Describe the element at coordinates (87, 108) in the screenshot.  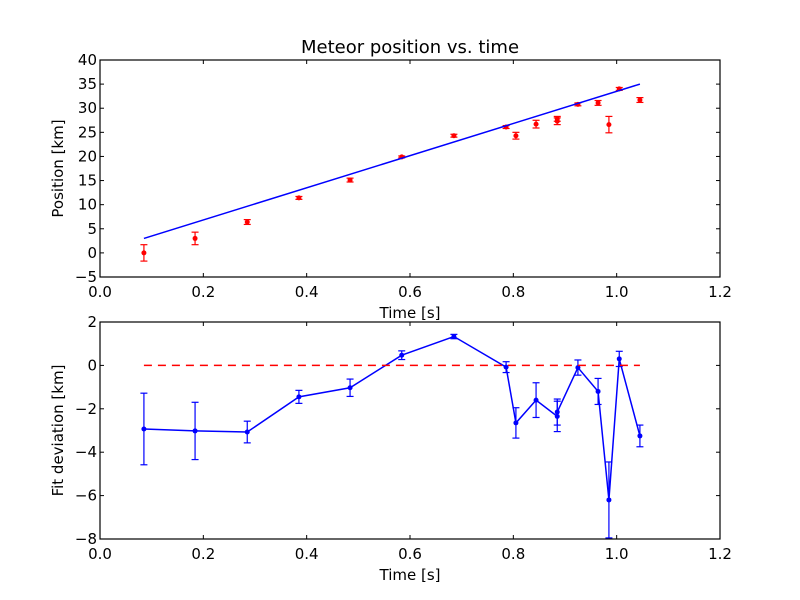
I see `y-tick-label: 30` at that location.